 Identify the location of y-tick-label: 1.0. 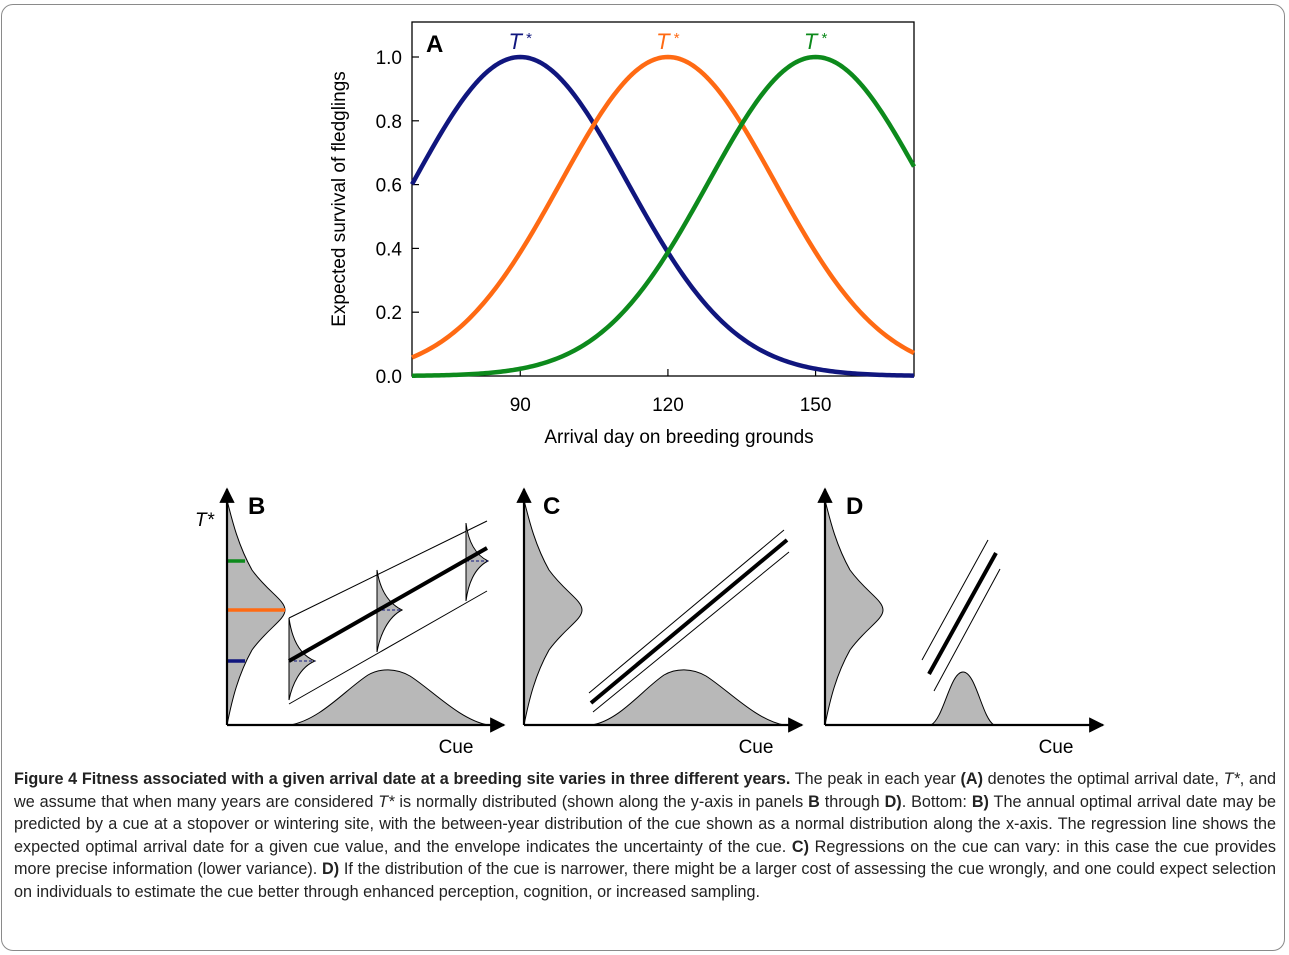
(389, 58).